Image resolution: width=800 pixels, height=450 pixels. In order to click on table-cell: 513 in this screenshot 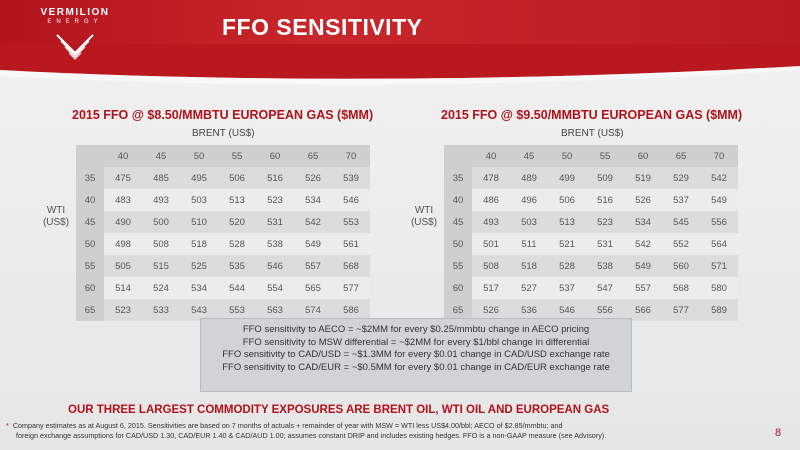, I will do `click(237, 200)`.